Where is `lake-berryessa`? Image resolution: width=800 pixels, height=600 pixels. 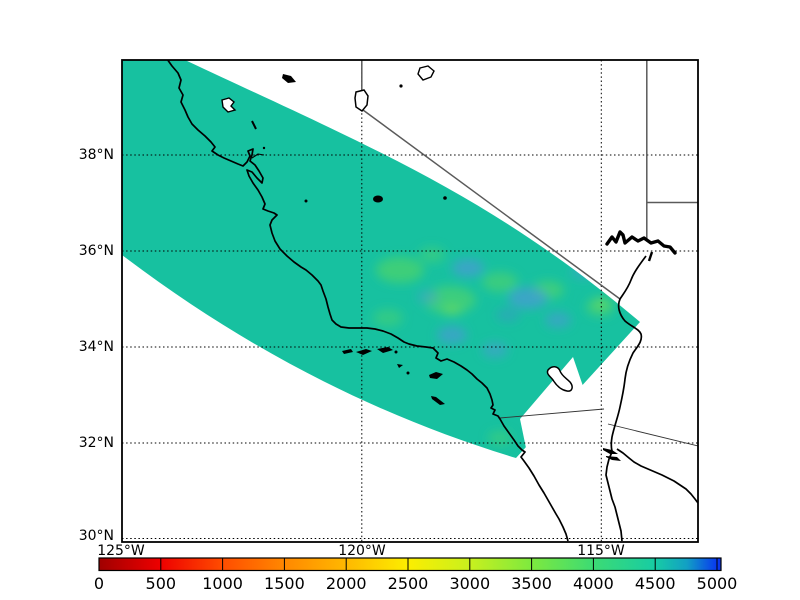
lake-berryessa is located at coordinates (254, 125).